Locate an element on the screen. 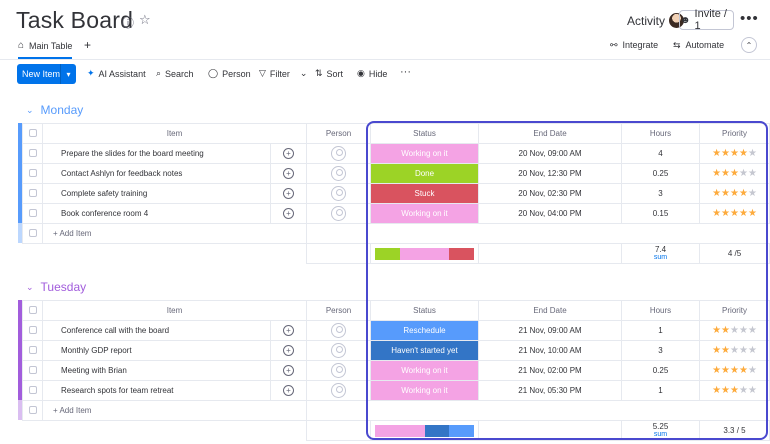 The height and width of the screenshot is (444, 770). item-name: Research spots for team retreat is located at coordinates (156, 390).